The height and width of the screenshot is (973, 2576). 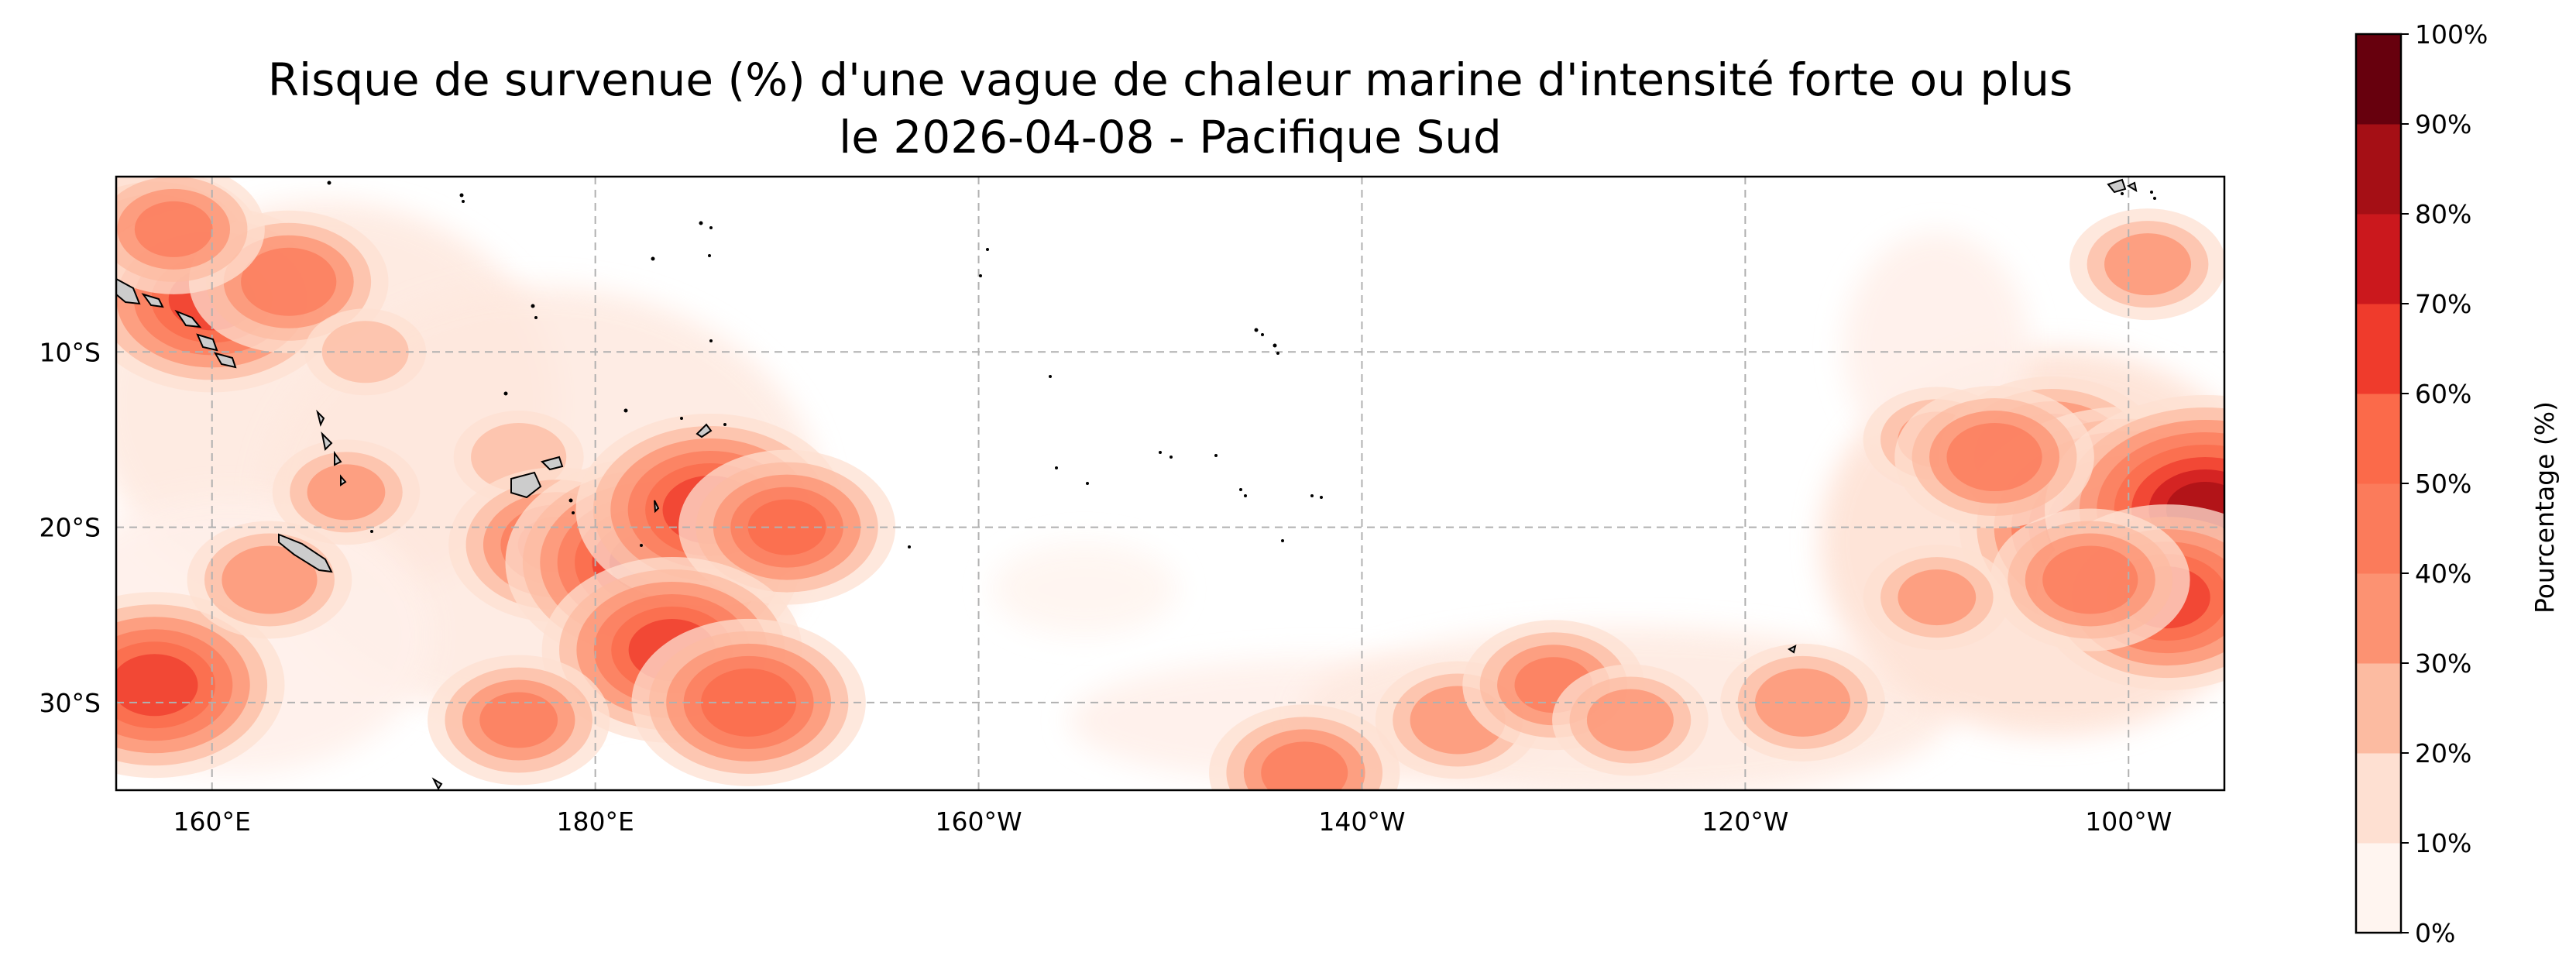 What do you see at coordinates (2443, 574) in the screenshot?
I see `colorbar-tick-label: 40%` at bounding box center [2443, 574].